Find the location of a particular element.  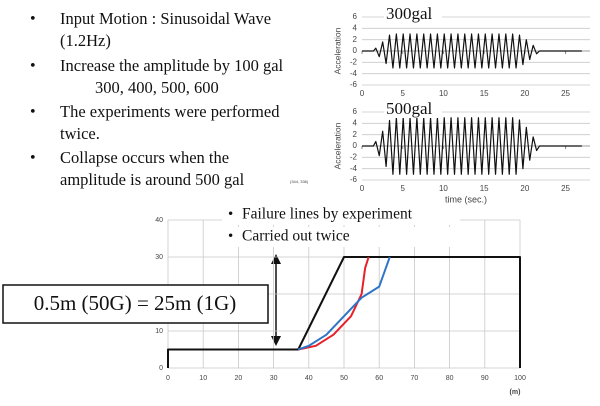

chart-title: 500gal is located at coordinates (409, 108).